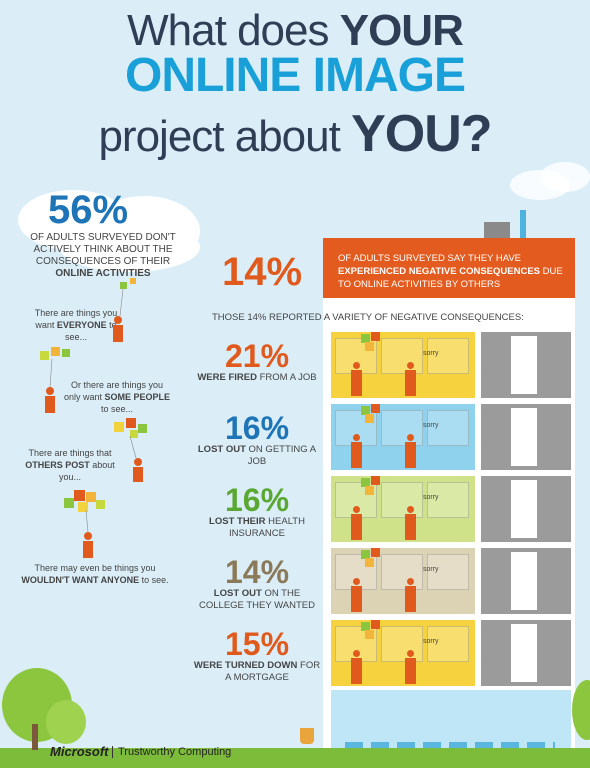 The image size is (590, 768). I want to click on title-line-3-bold: YOU?, so click(421, 134).